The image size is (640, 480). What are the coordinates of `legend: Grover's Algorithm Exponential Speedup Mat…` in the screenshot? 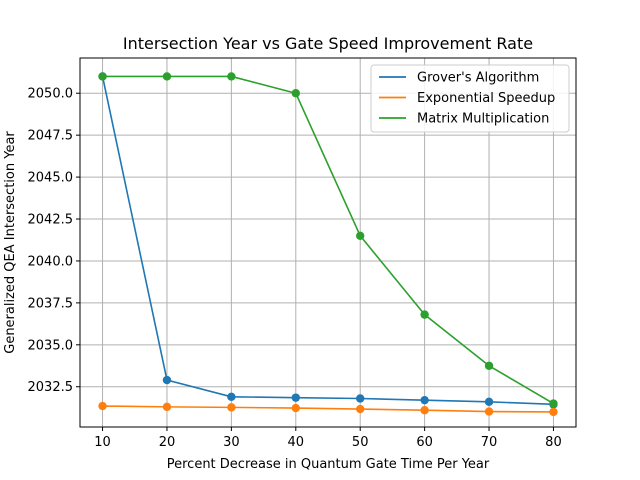 It's located at (470, 98).